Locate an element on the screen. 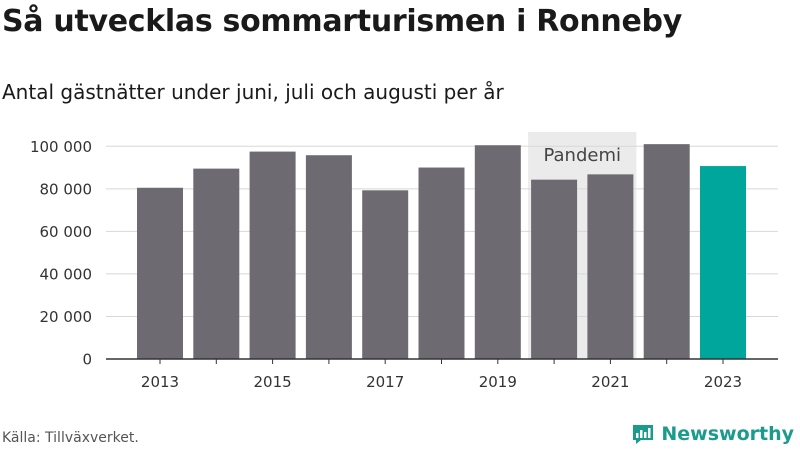 The height and width of the screenshot is (450, 800). bar-2016 is located at coordinates (328, 257).